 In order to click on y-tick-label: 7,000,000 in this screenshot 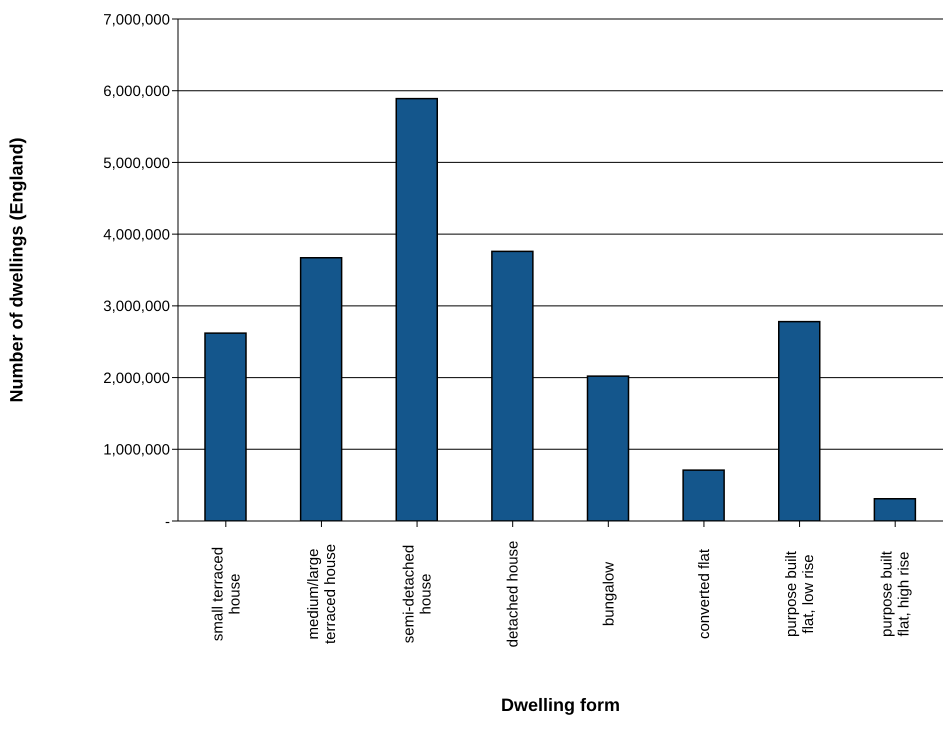, I will do `click(136, 19)`.